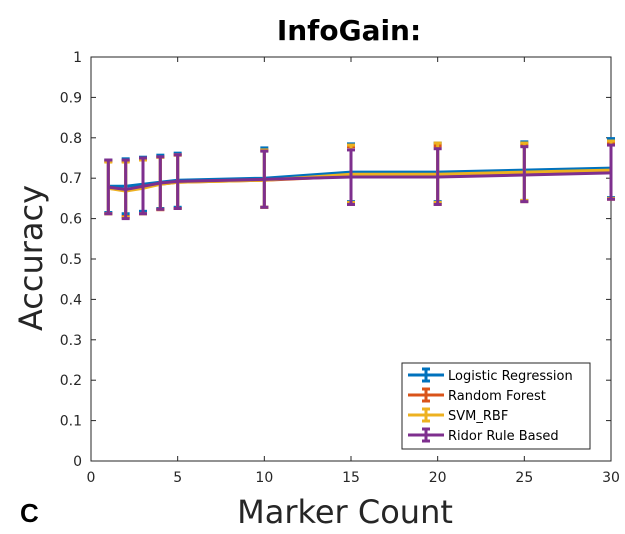 Image resolution: width=625 pixels, height=534 pixels. Describe the element at coordinates (177, 478) in the screenshot. I see `x-tick-label: 5` at that location.